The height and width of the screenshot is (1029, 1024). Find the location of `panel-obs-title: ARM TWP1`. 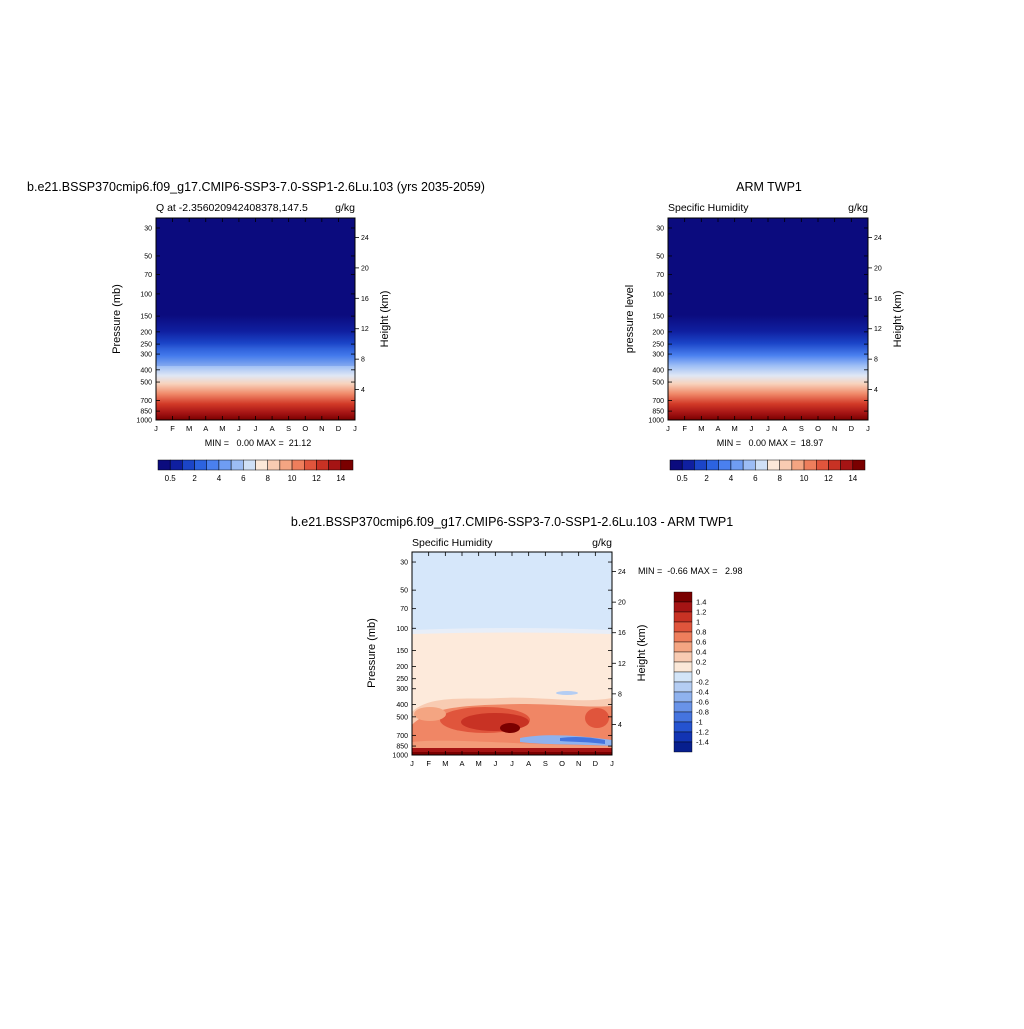

panel-obs-title: ARM TWP1 is located at coordinates (769, 187).